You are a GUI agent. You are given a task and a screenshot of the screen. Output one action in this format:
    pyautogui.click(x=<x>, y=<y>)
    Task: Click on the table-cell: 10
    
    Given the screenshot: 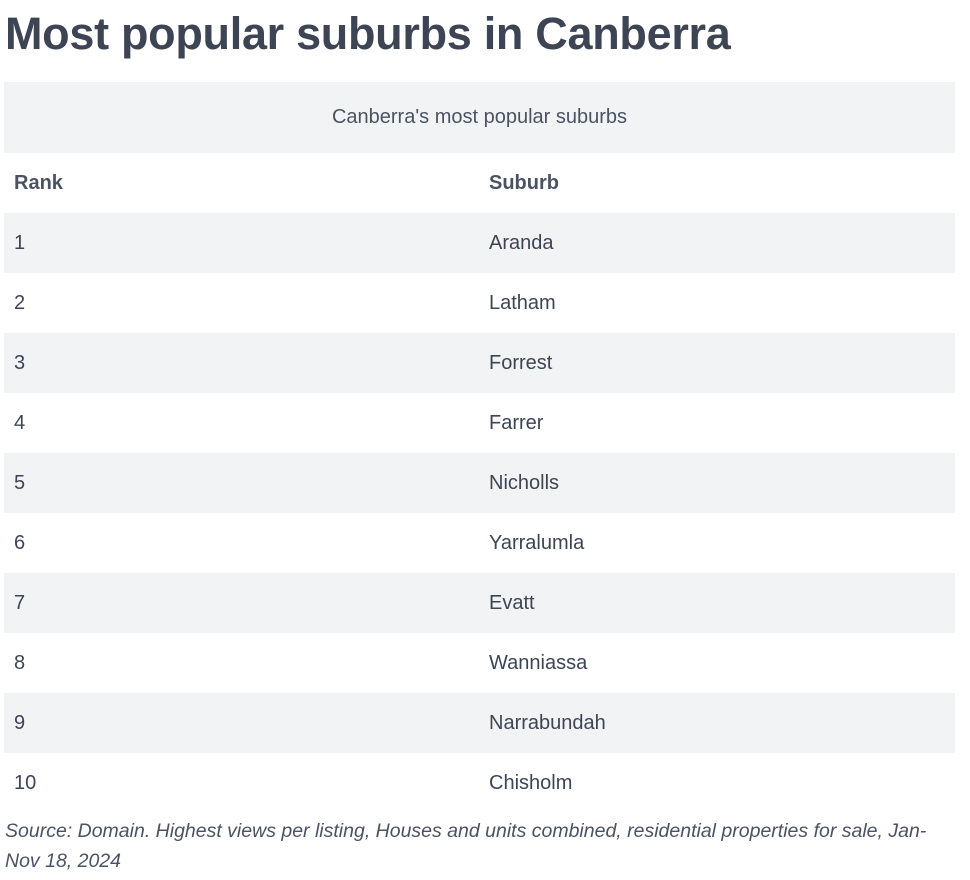 What is the action you would take?
    pyautogui.click(x=25, y=782)
    